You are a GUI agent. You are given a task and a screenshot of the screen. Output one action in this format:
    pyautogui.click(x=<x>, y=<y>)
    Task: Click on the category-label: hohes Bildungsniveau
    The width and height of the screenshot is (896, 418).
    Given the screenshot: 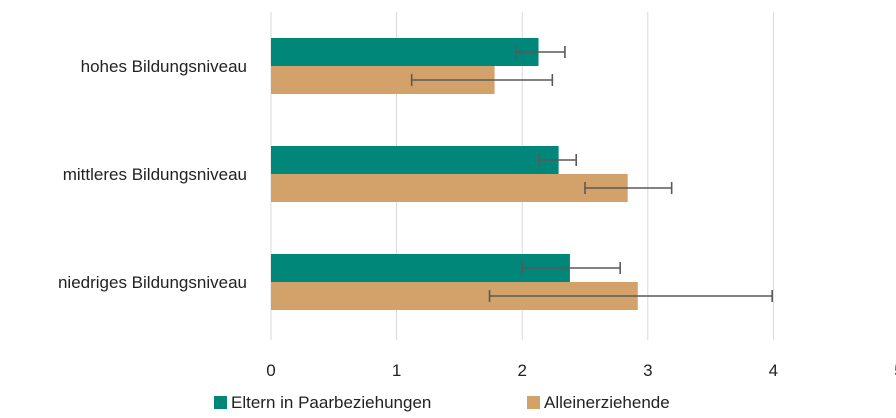 What is the action you would take?
    pyautogui.click(x=164, y=66)
    